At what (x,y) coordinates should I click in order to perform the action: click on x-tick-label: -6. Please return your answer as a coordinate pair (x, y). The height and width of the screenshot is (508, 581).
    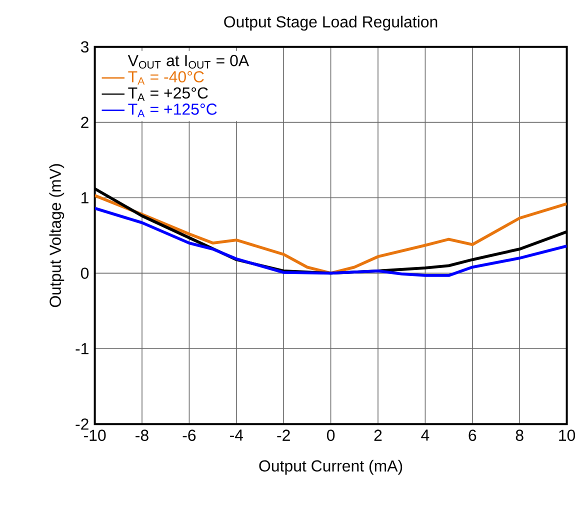
    Looking at the image, I should click on (189, 436).